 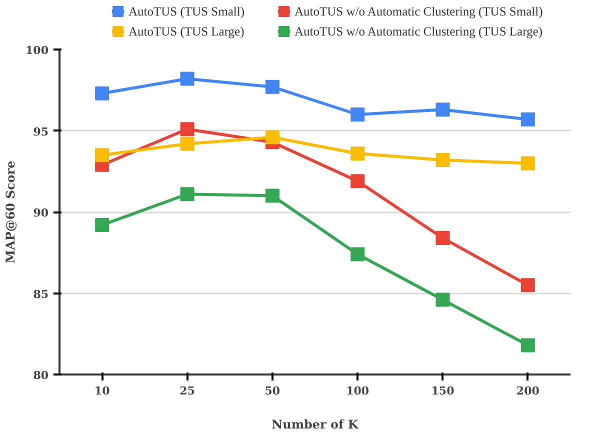 What do you see at coordinates (187, 391) in the screenshot?
I see `x-tick-label: 25` at bounding box center [187, 391].